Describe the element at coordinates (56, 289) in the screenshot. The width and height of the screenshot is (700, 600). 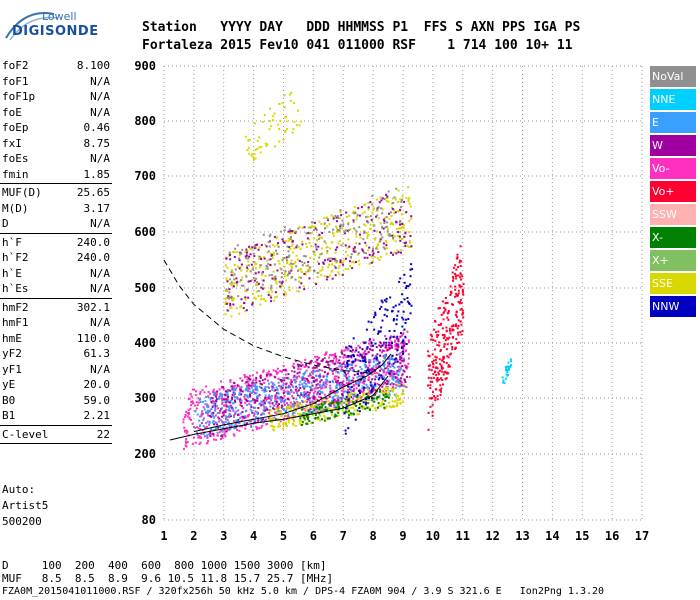
I see `param-row: h`Es N/A` at that location.